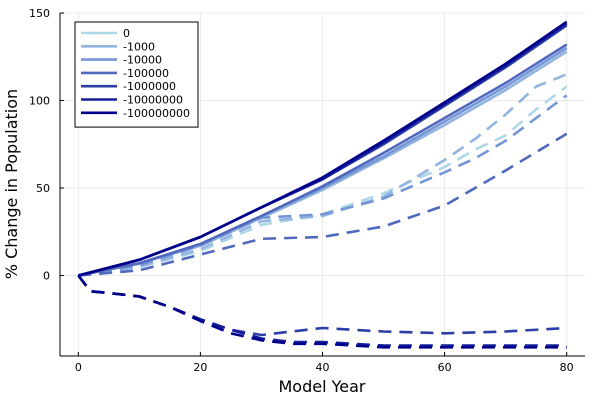 This screenshot has height=400, width=600. What do you see at coordinates (139, 46) in the screenshot?
I see `legend-label: -1000` at bounding box center [139, 46].